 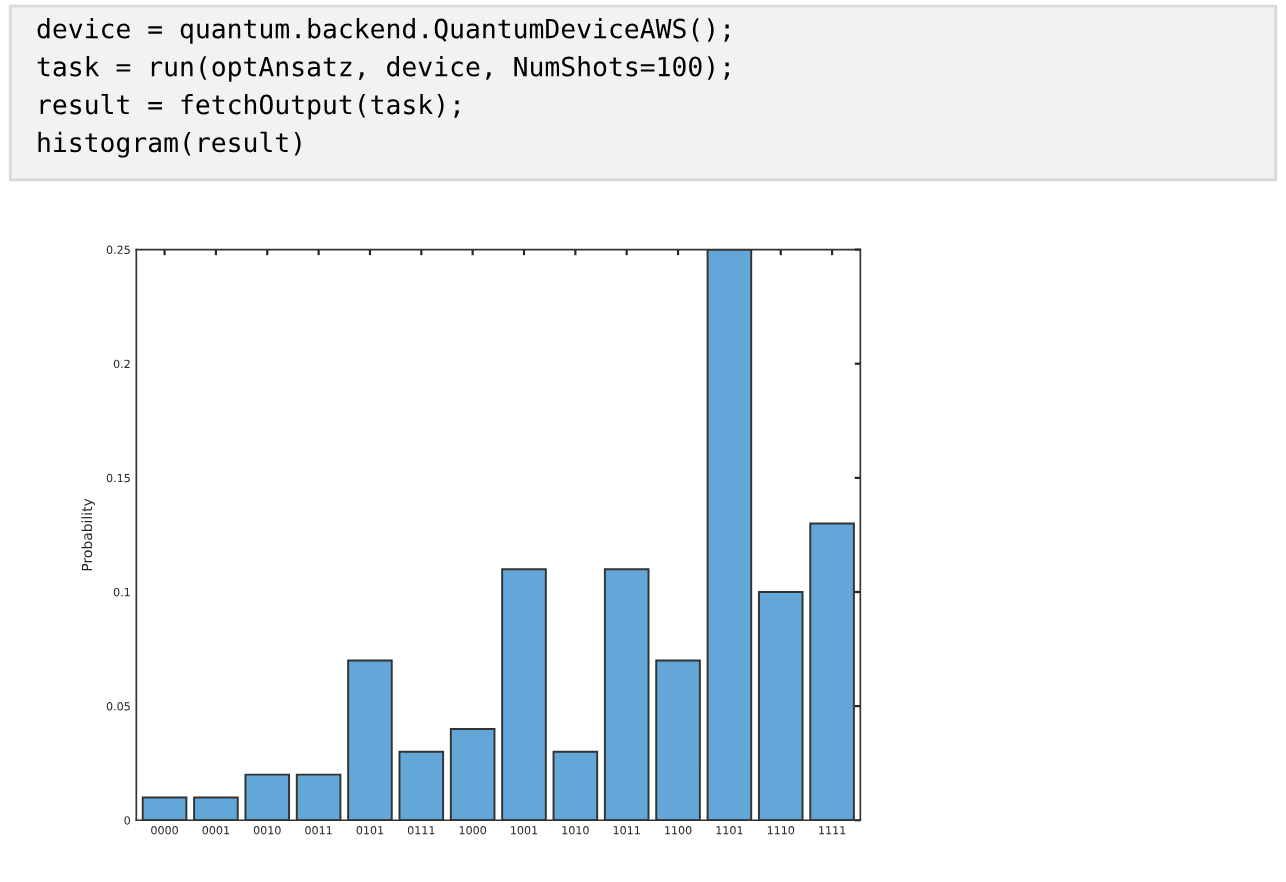 What do you see at coordinates (169, 144) in the screenshot?
I see `text: histogram(result)` at bounding box center [169, 144].